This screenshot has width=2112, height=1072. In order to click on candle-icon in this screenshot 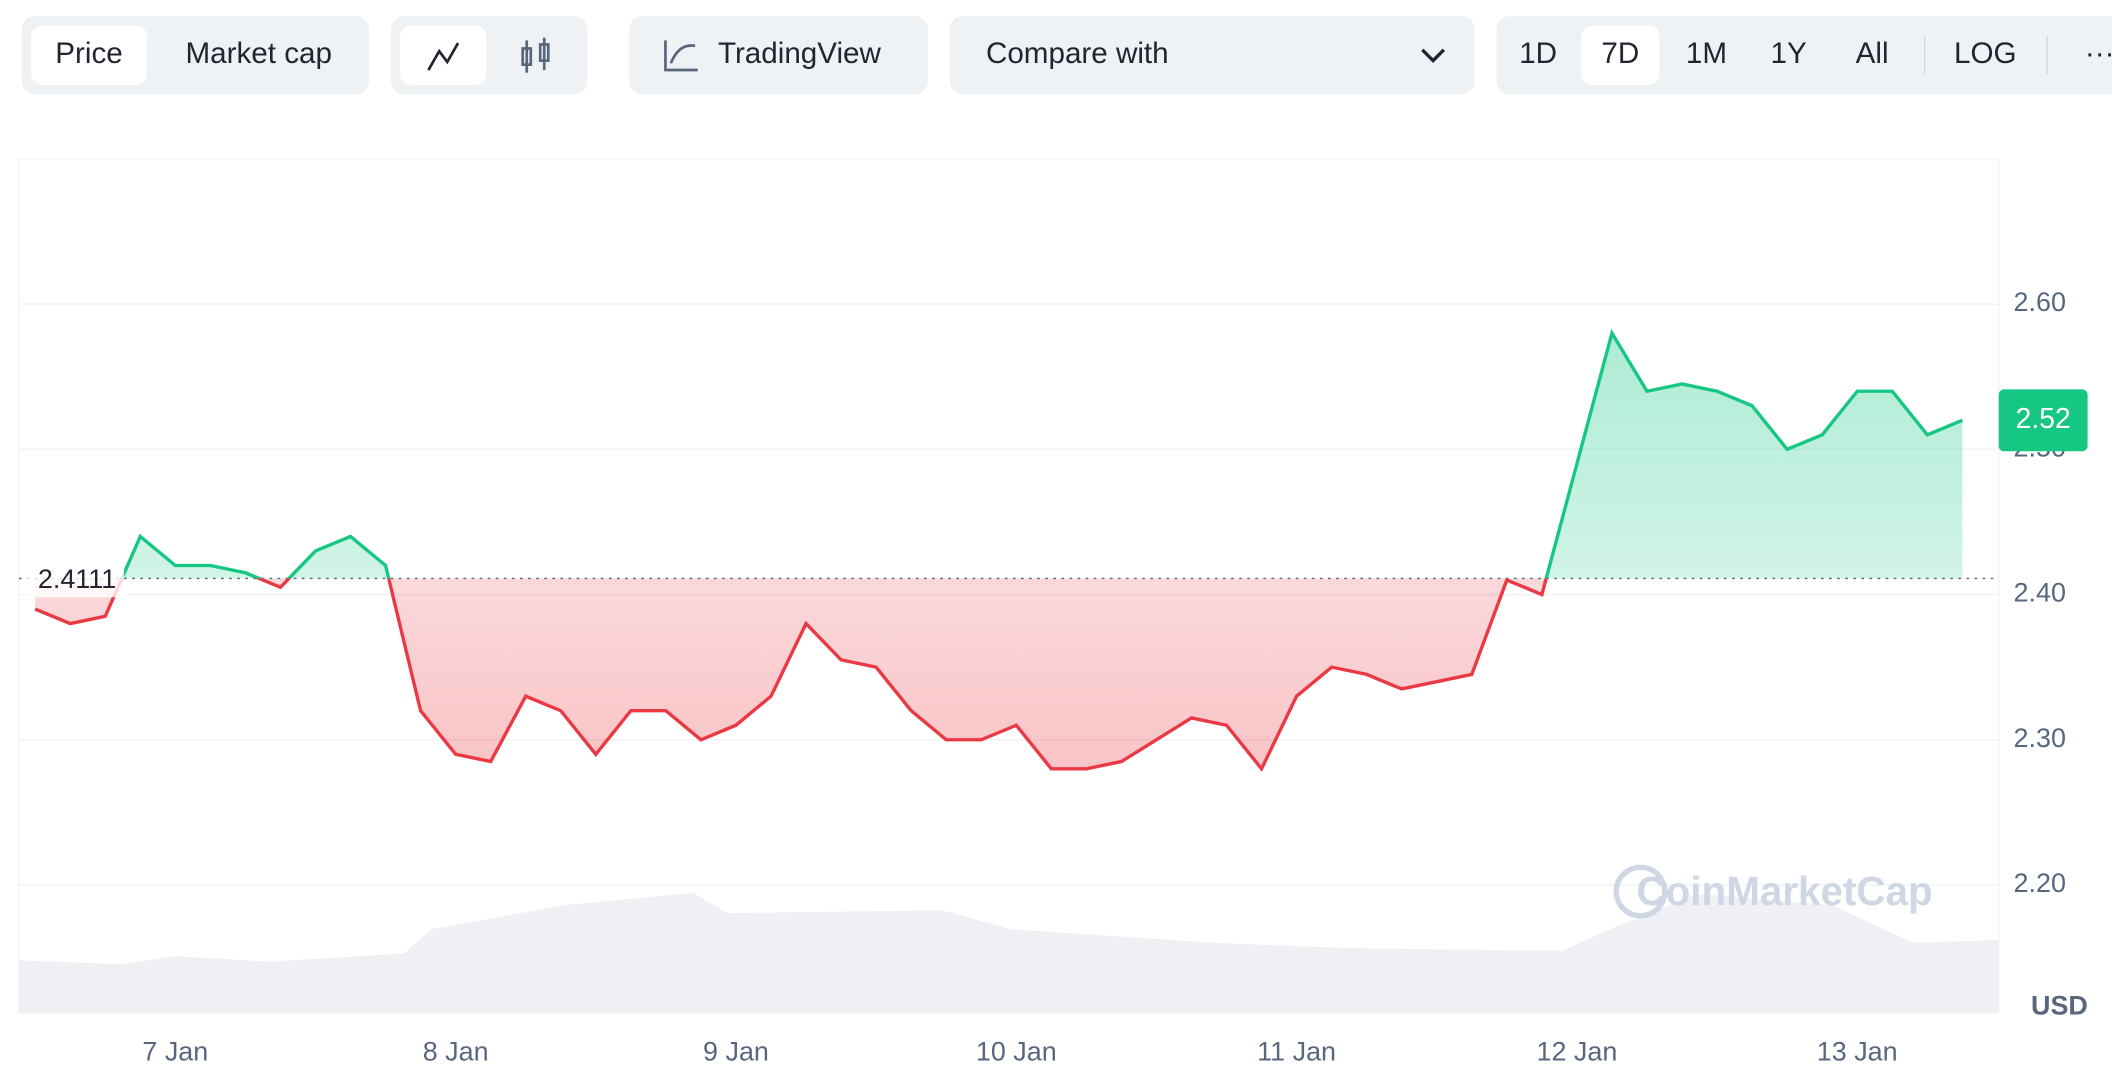, I will do `click(535, 55)`.